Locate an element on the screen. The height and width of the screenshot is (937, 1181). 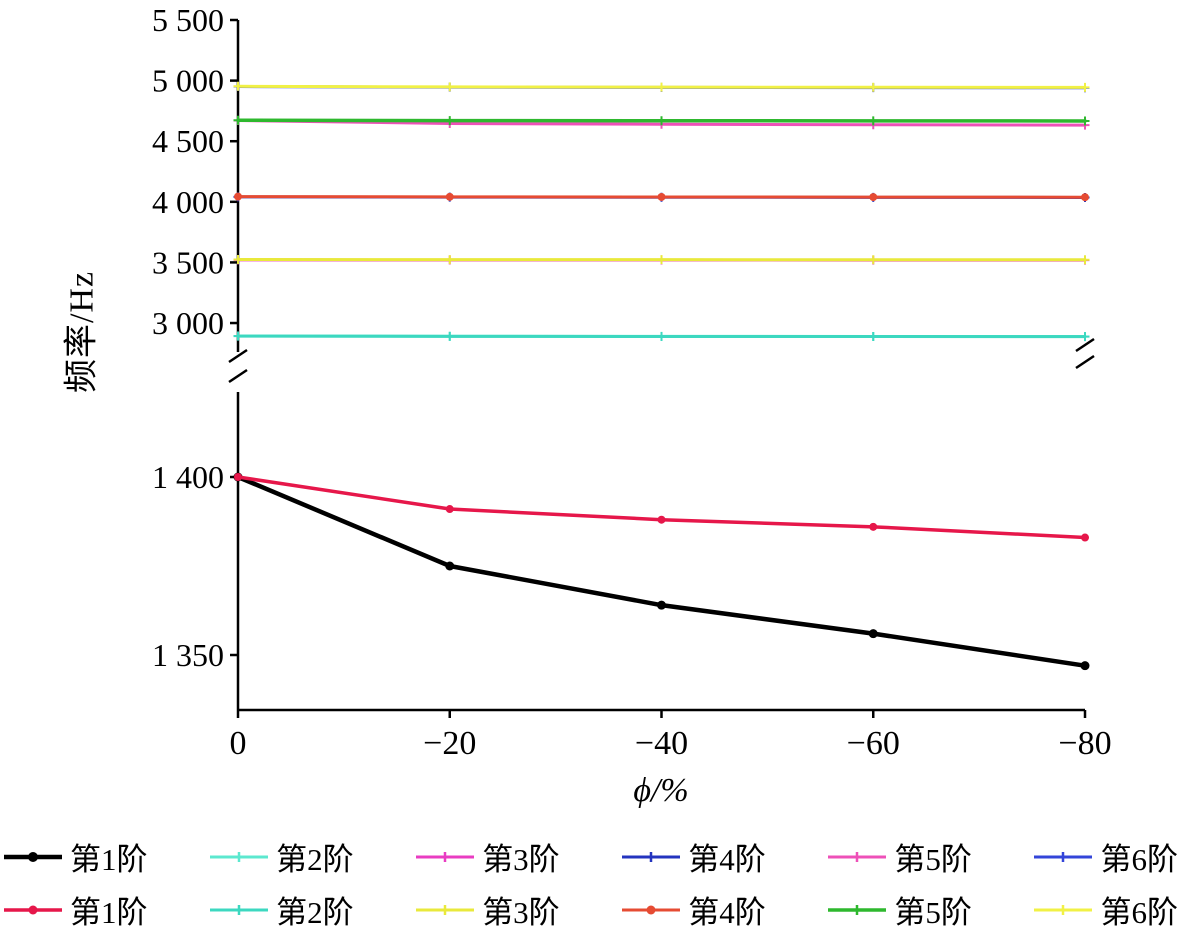
legend-row-2: 第1阶 第2阶 第3阶 第4阶 第5阶 第6阶 is located at coordinates (590, 909).